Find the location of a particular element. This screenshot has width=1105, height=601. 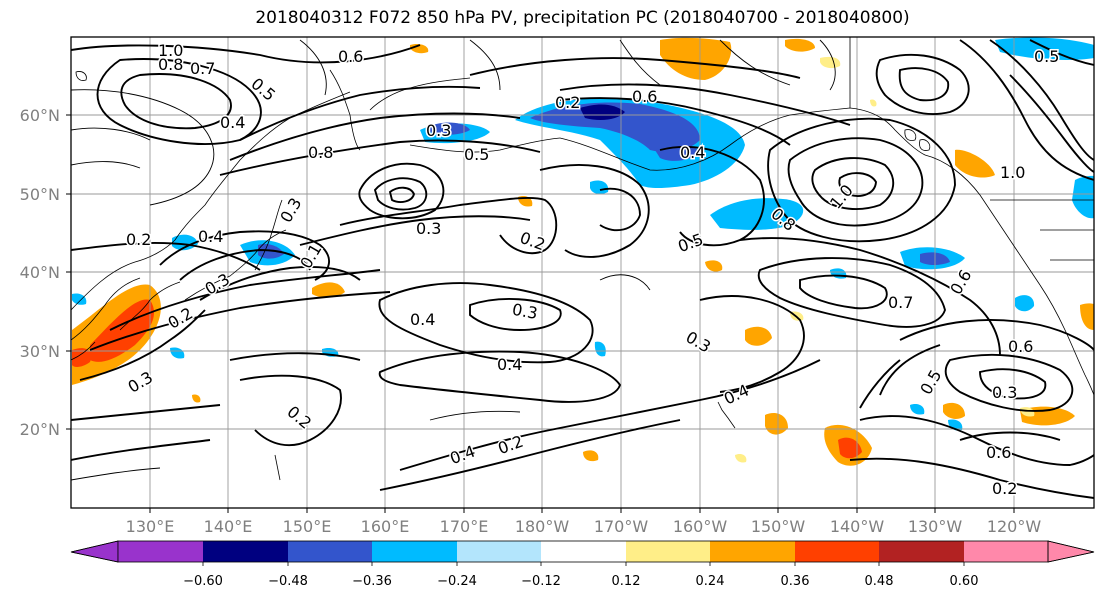

lon-label: 130°W is located at coordinates (935, 526).